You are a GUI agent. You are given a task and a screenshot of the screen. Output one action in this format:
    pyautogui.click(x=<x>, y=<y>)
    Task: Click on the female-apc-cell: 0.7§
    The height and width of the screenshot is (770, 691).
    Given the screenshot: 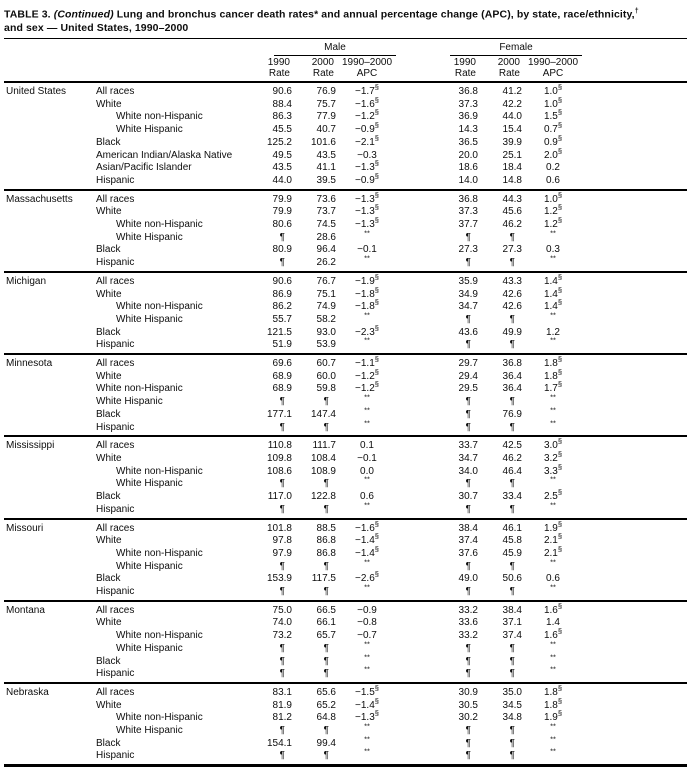 What is the action you would take?
    pyautogui.click(x=553, y=129)
    